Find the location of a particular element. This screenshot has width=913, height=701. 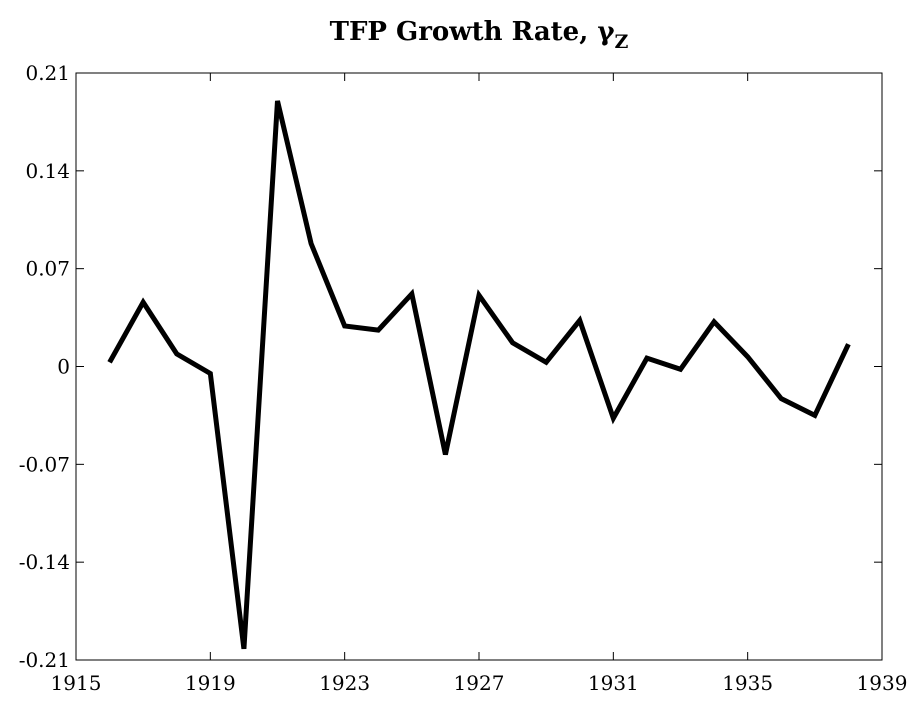

y-tick-label: 0.21 is located at coordinates (47, 73).